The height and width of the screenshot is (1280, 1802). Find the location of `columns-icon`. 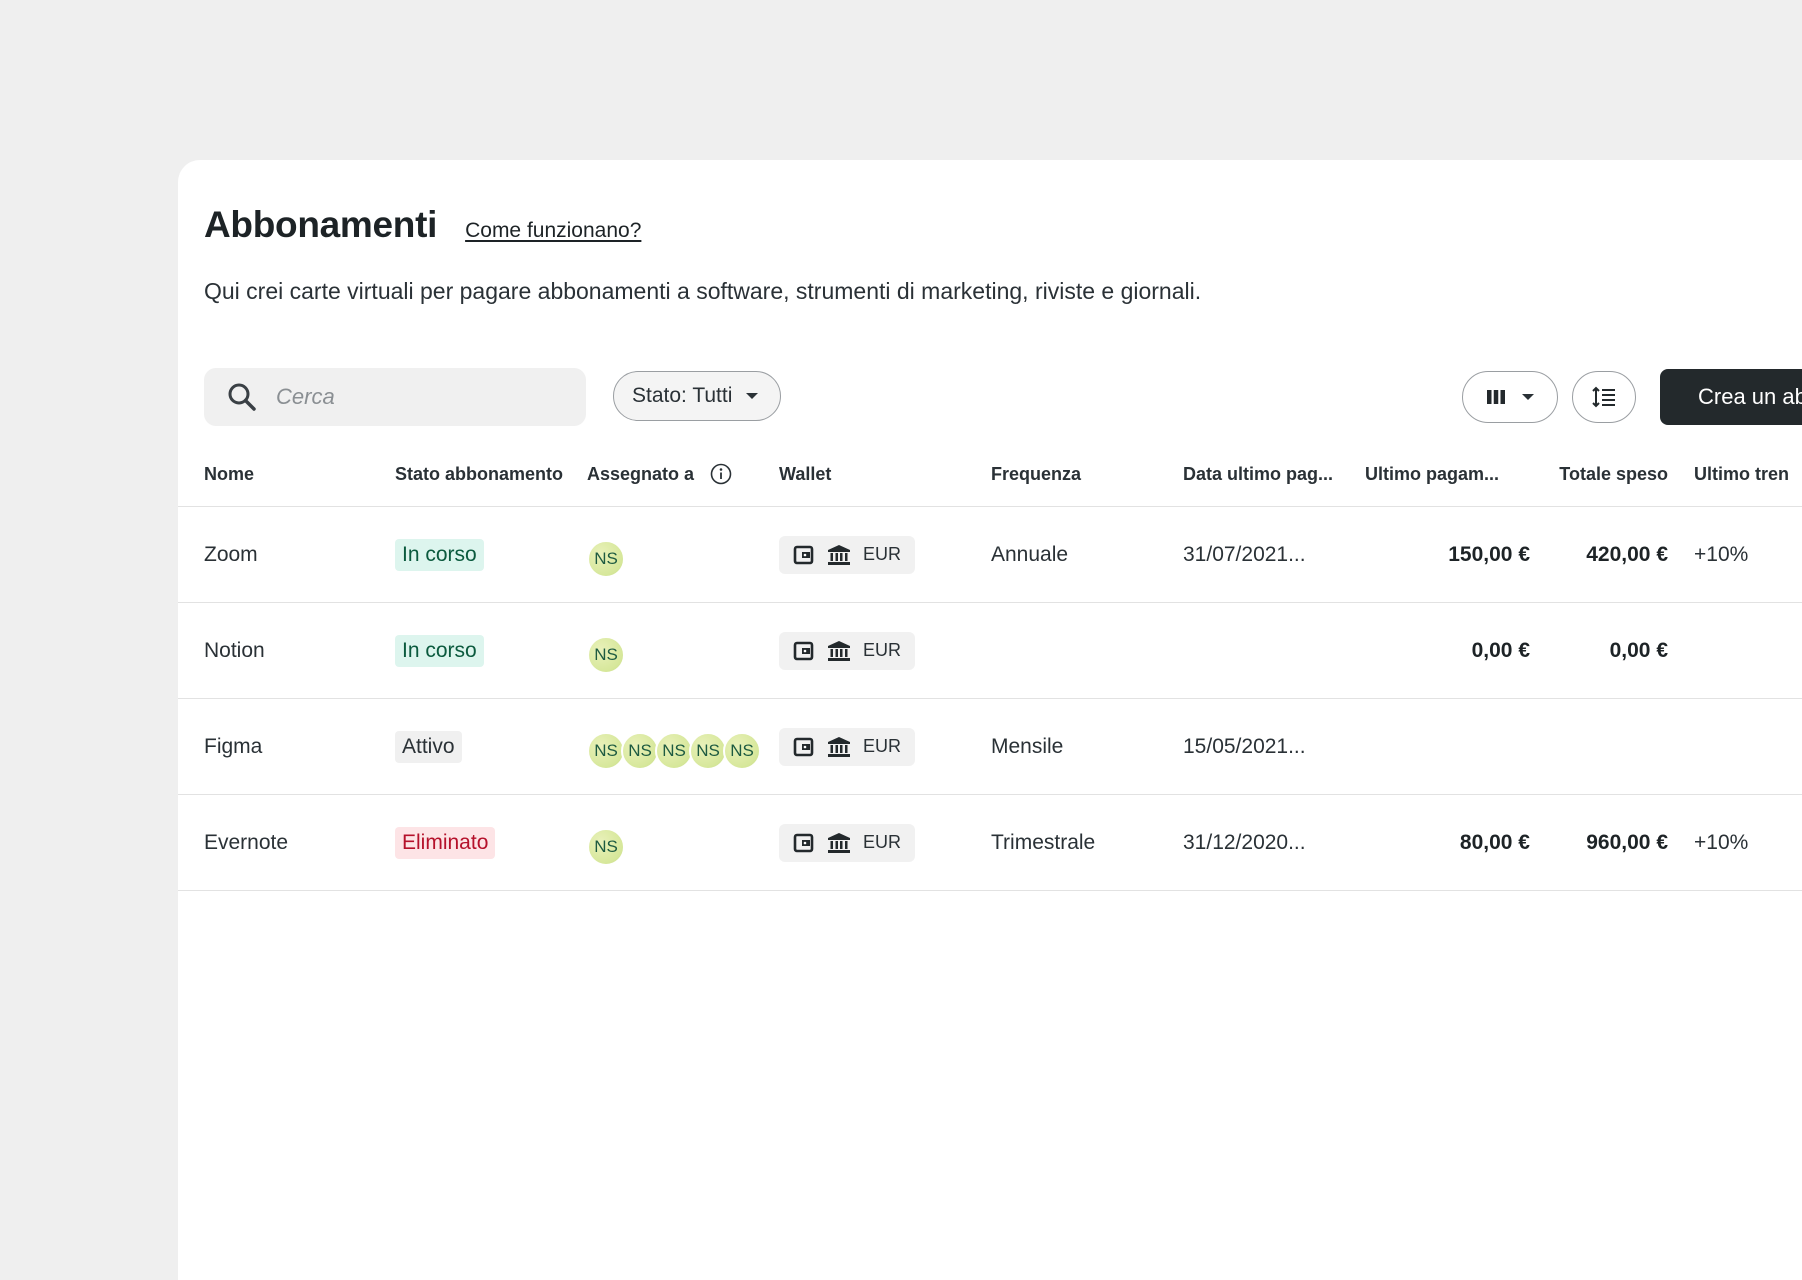

columns-icon is located at coordinates (1496, 397).